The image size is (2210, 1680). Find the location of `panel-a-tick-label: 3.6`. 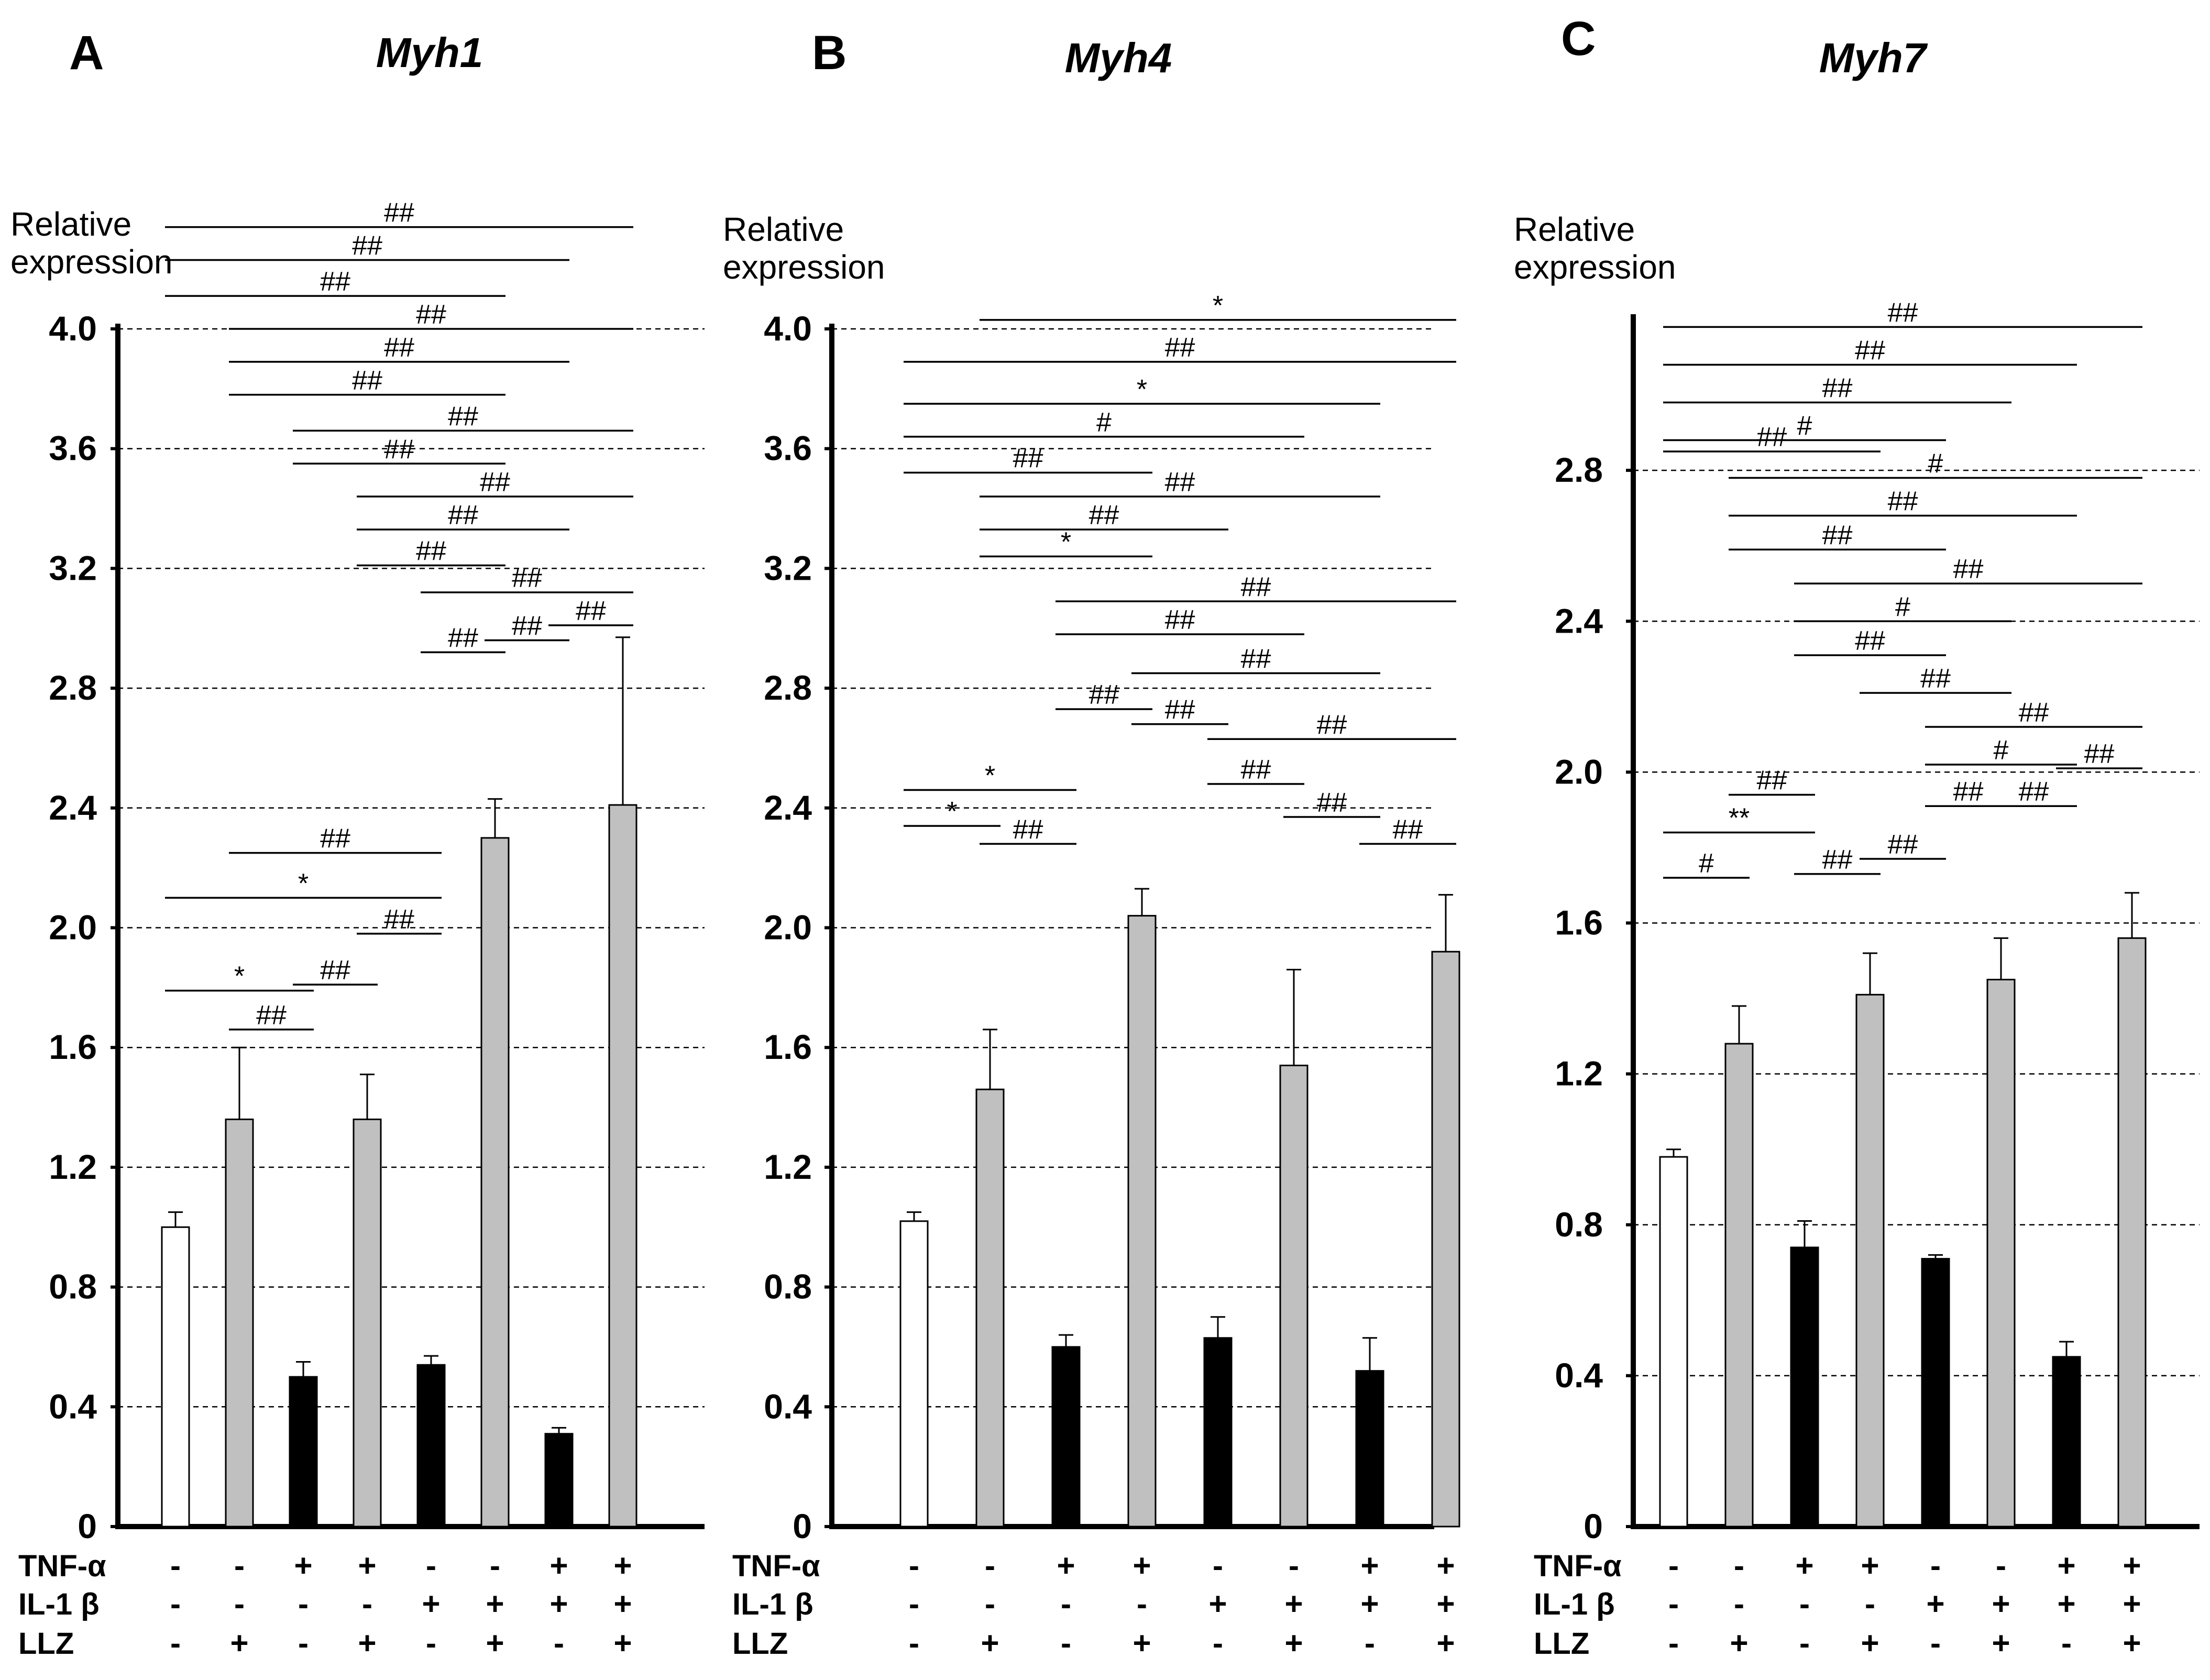

panel-a-tick-label: 3.6 is located at coordinates (73, 448).